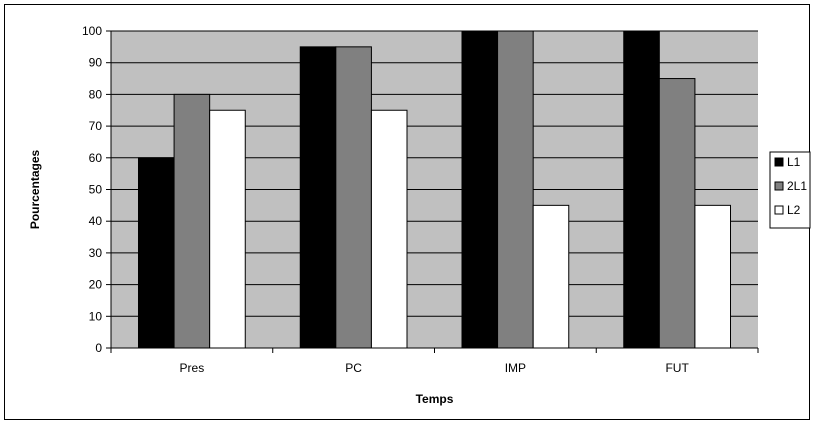  What do you see at coordinates (35, 189) in the screenshot?
I see `y-axis-title: Pourcentages` at bounding box center [35, 189].